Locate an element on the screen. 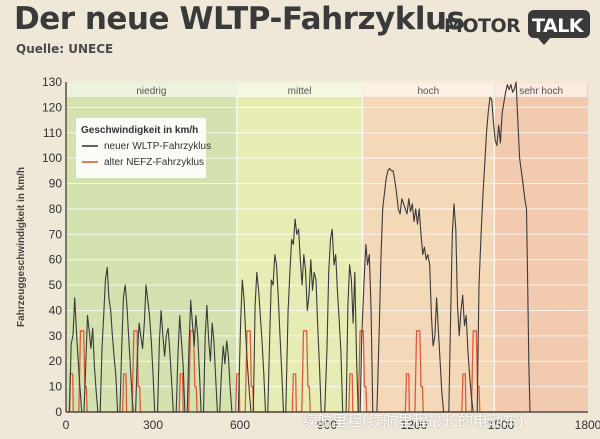 This screenshot has width=600, height=439. logo-motor: MOTOR is located at coordinates (482, 26).